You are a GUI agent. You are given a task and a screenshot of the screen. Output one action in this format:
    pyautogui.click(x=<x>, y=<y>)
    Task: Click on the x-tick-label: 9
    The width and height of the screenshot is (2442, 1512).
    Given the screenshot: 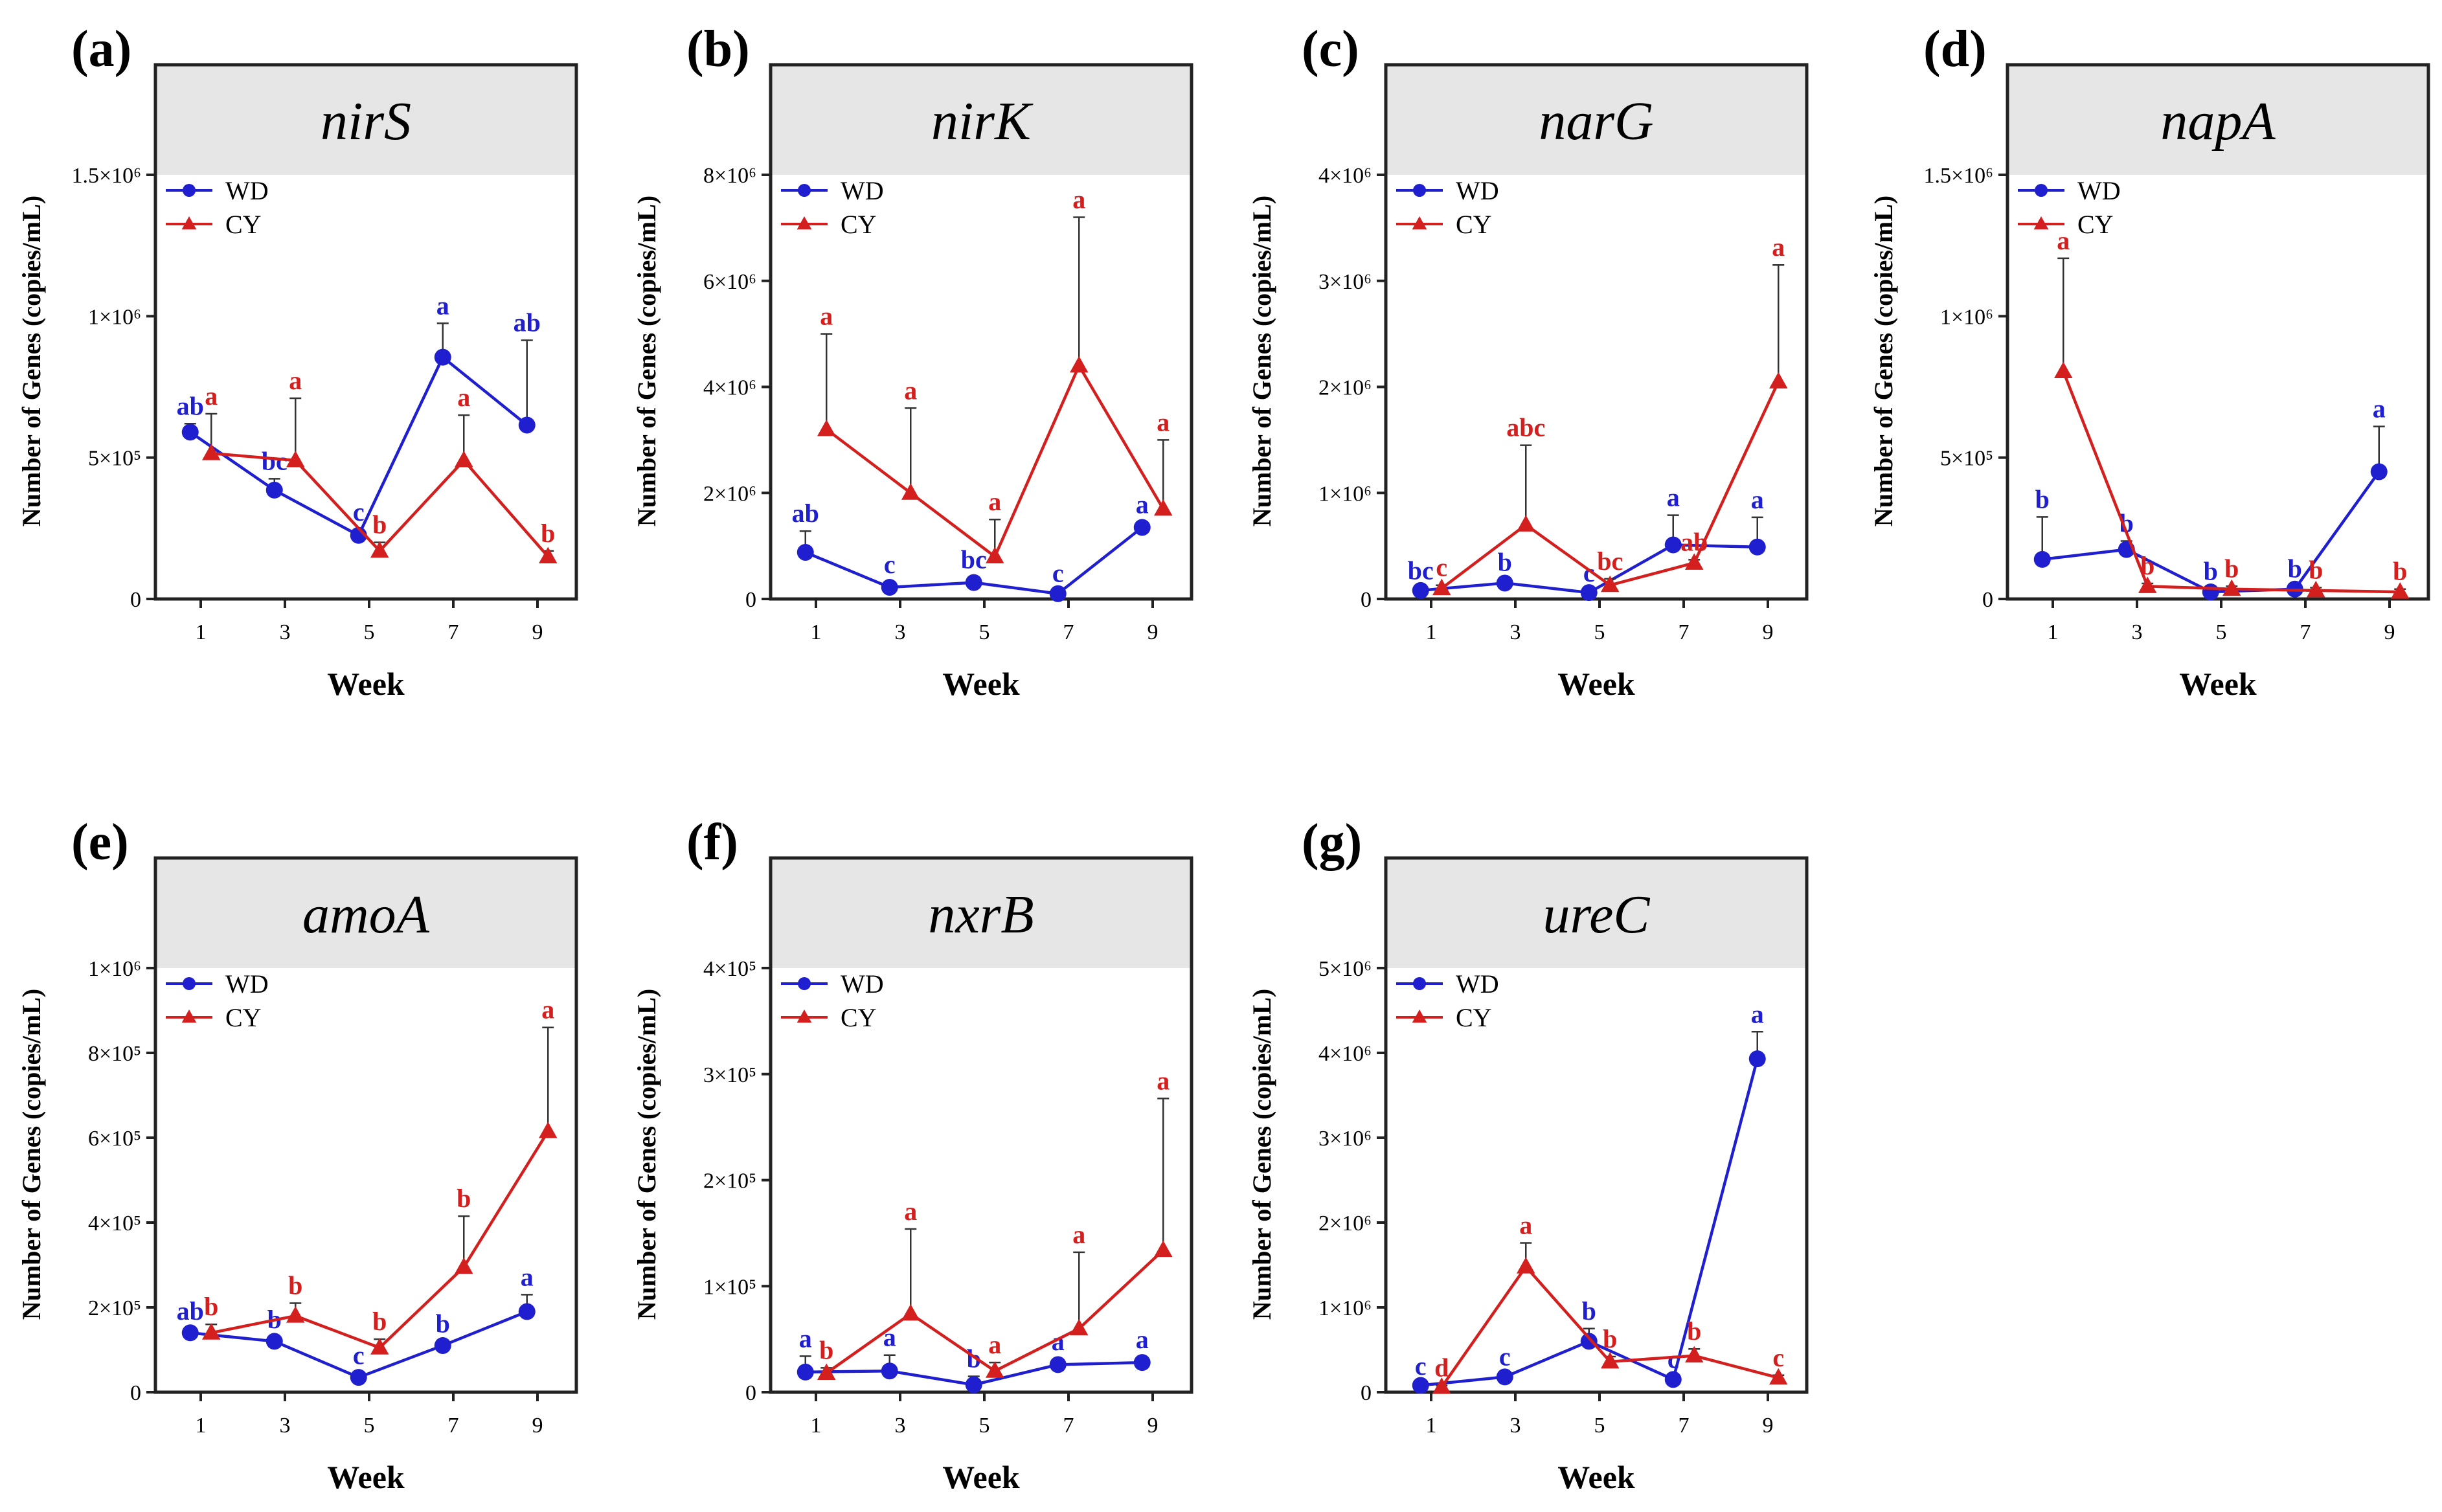 What is the action you would take?
    pyautogui.click(x=1768, y=632)
    